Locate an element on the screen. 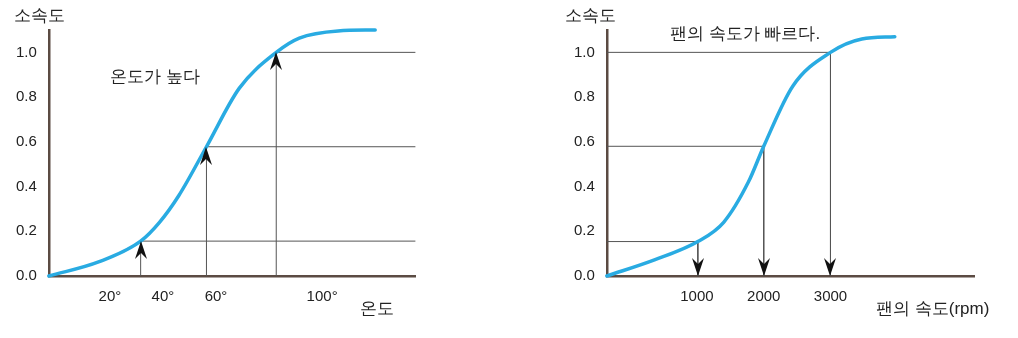 This screenshot has width=1018, height=338. x-tick-label: 60° is located at coordinates (216, 296).